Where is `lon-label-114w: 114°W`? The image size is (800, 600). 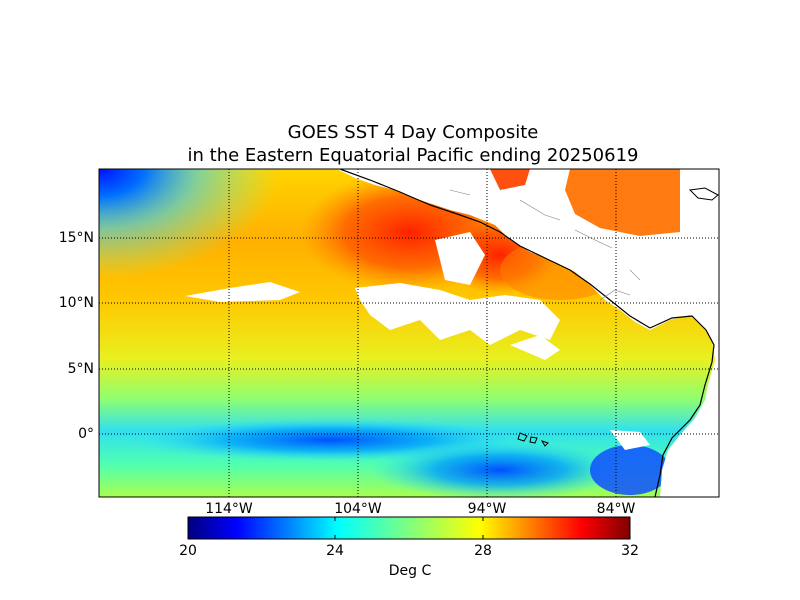
lon-label-114w: 114°W is located at coordinates (229, 509).